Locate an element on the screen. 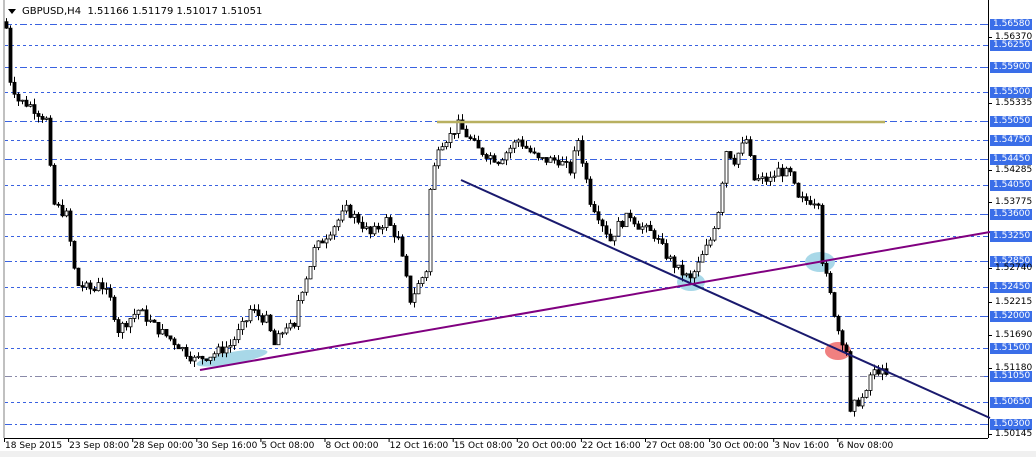 Image resolution: width=1036 pixels, height=457 pixels. price-level-tag: 1.56580 is located at coordinates (1011, 24).